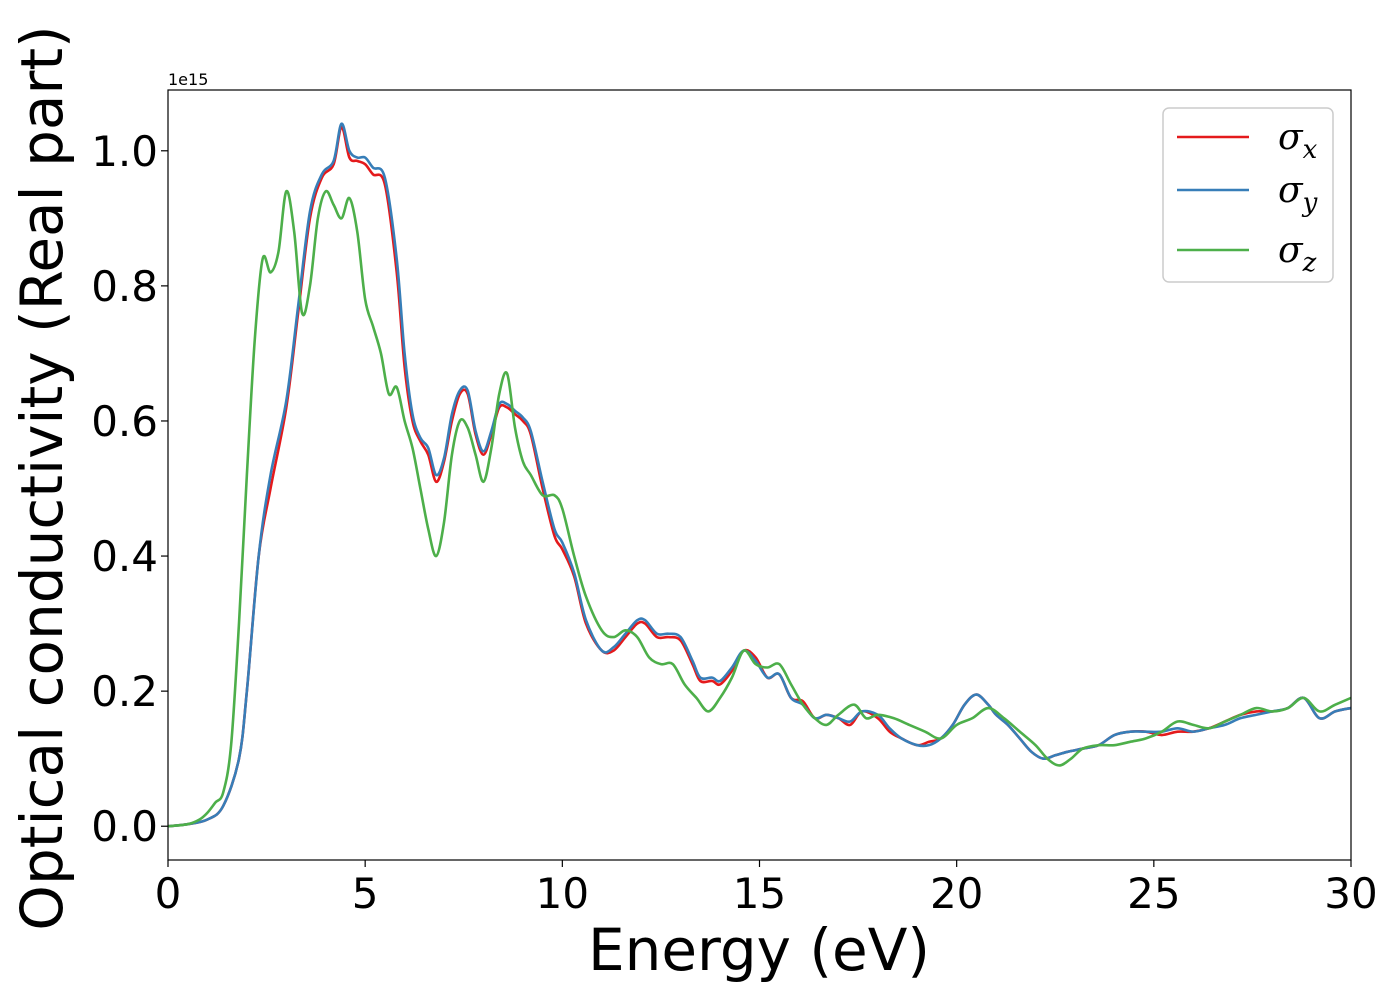 This screenshot has height=1000, width=1400. I want to click on legend-label-x: σx, so click(1298, 141).